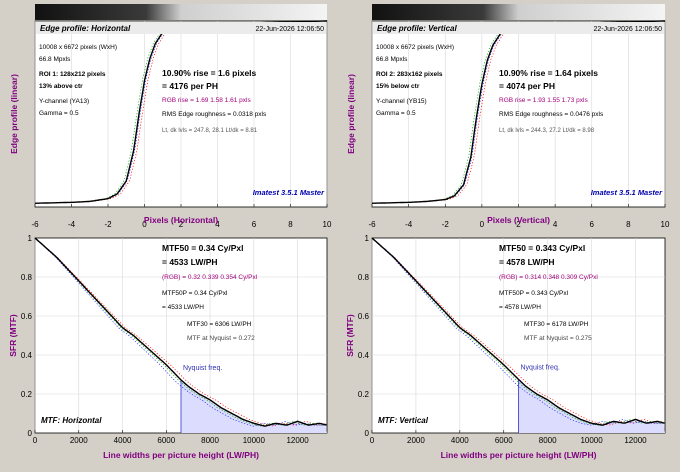 This screenshot has height=472, width=680. What do you see at coordinates (71, 420) in the screenshot?
I see `panel-title: MTF: Horizontal` at bounding box center [71, 420].